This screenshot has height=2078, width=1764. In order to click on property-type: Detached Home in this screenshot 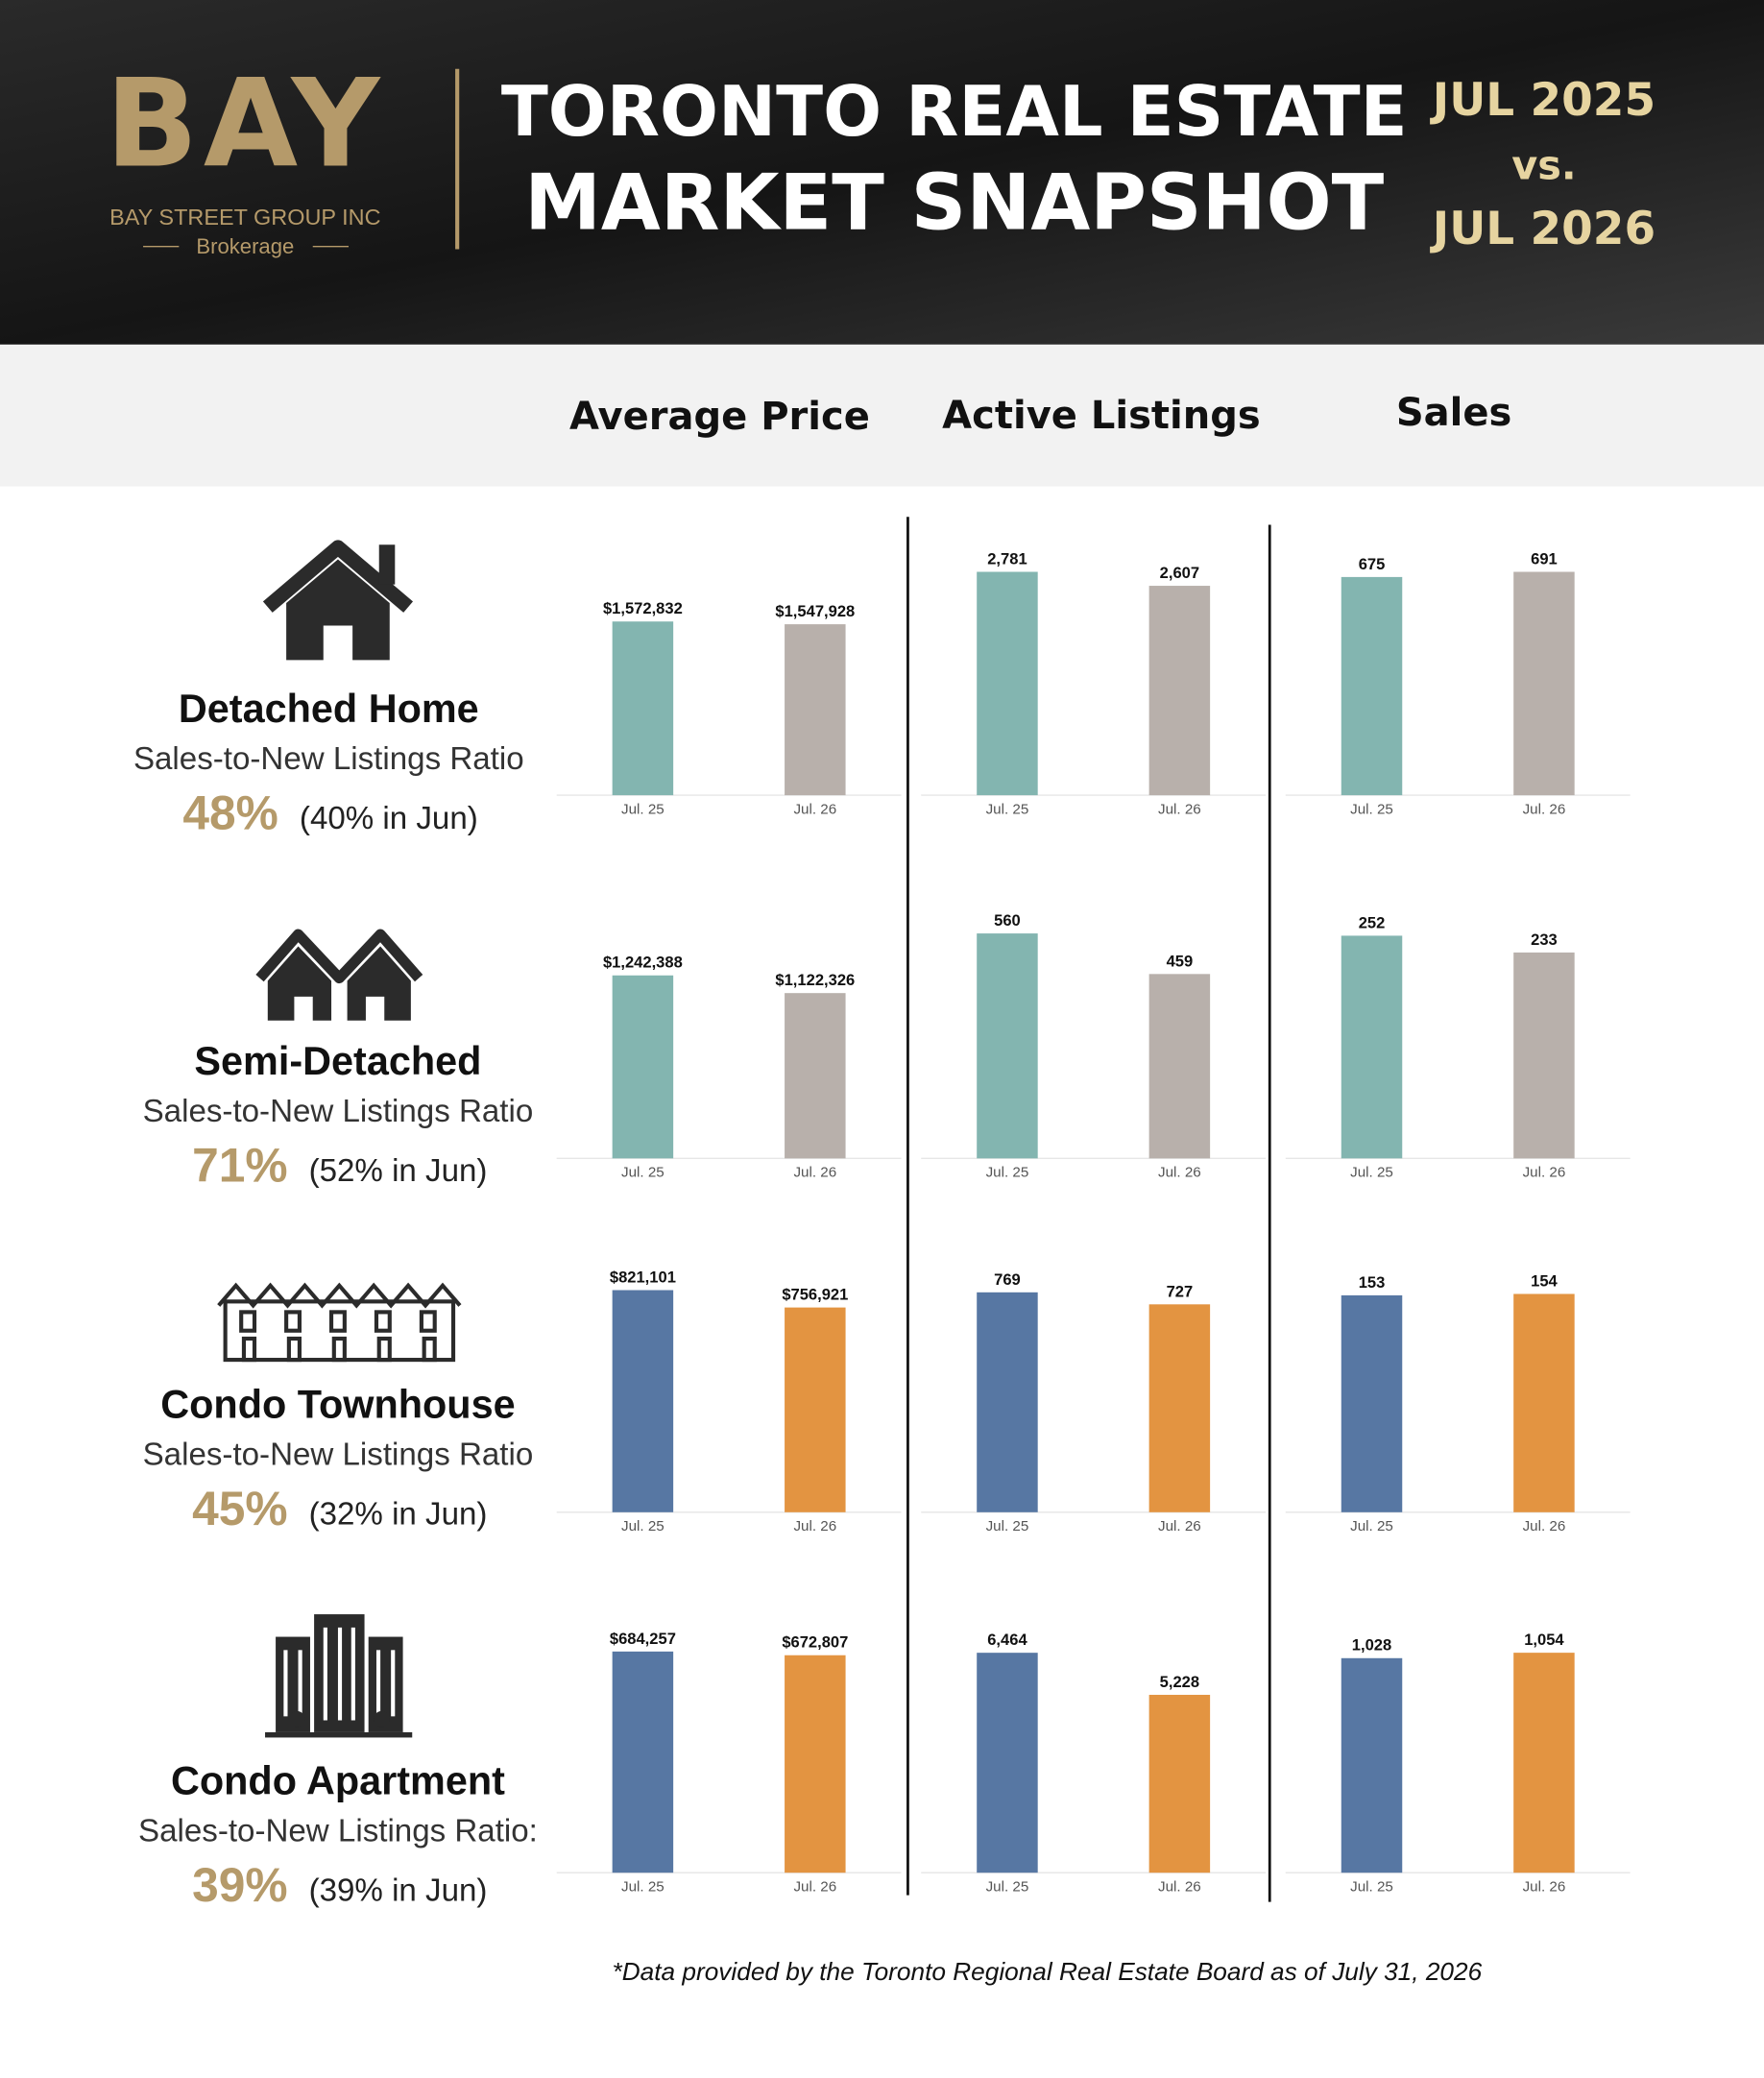, I will do `click(329, 709)`.